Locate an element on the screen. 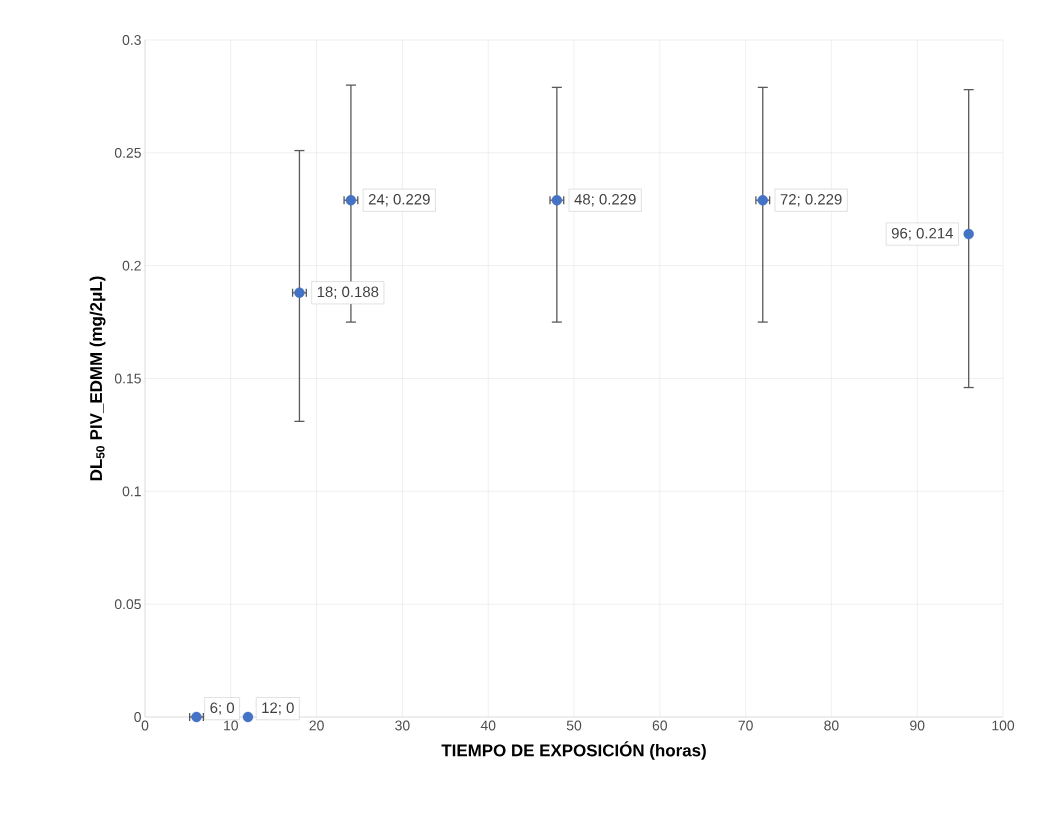 This screenshot has height=828, width=1037. x-axis-title: TIEMPO DE EXPOSICIÓN (horas) is located at coordinates (573, 750).